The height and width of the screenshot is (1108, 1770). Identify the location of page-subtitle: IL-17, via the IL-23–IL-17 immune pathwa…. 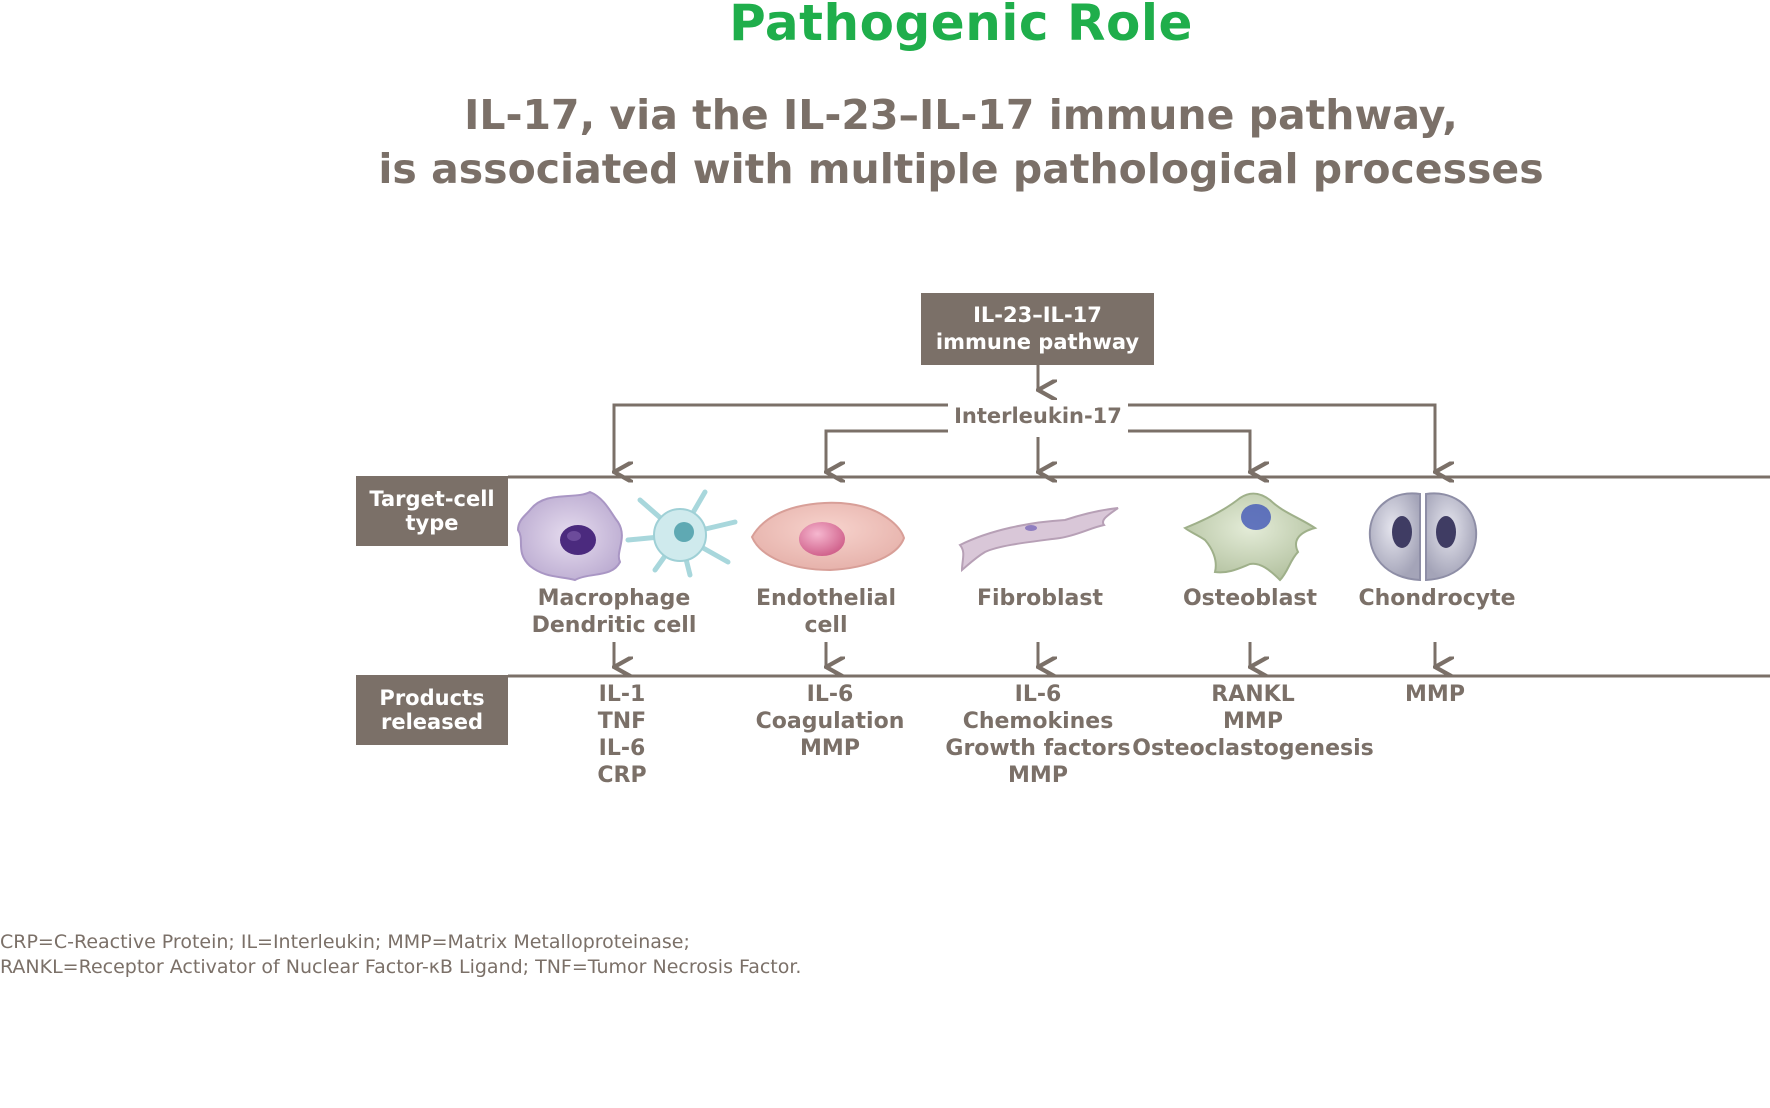
(885, 142).